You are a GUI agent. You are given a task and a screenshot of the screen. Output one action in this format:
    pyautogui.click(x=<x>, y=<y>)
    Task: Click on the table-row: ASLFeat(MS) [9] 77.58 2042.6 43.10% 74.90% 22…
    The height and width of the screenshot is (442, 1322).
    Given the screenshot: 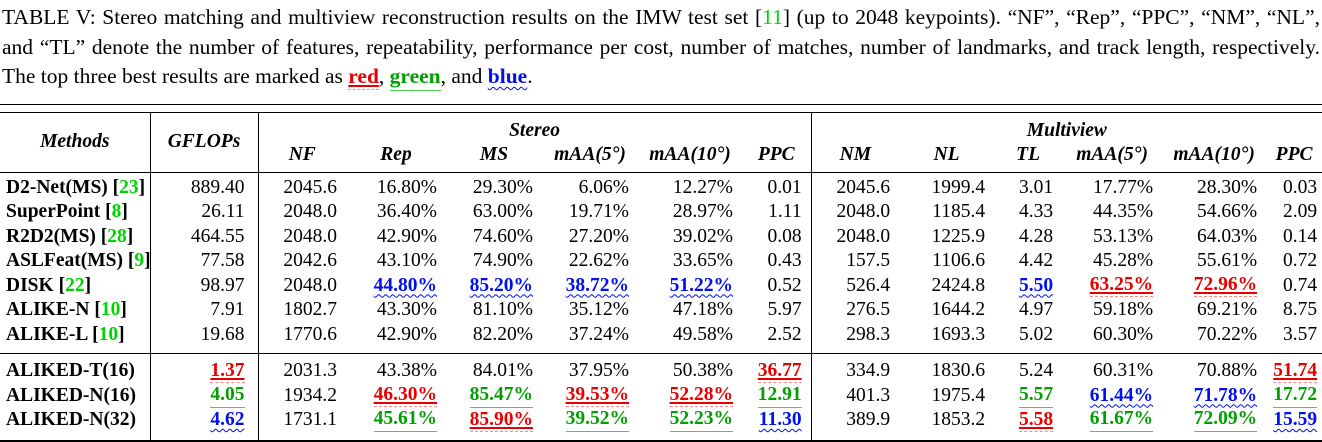 What is the action you would take?
    pyautogui.click(x=661, y=261)
    